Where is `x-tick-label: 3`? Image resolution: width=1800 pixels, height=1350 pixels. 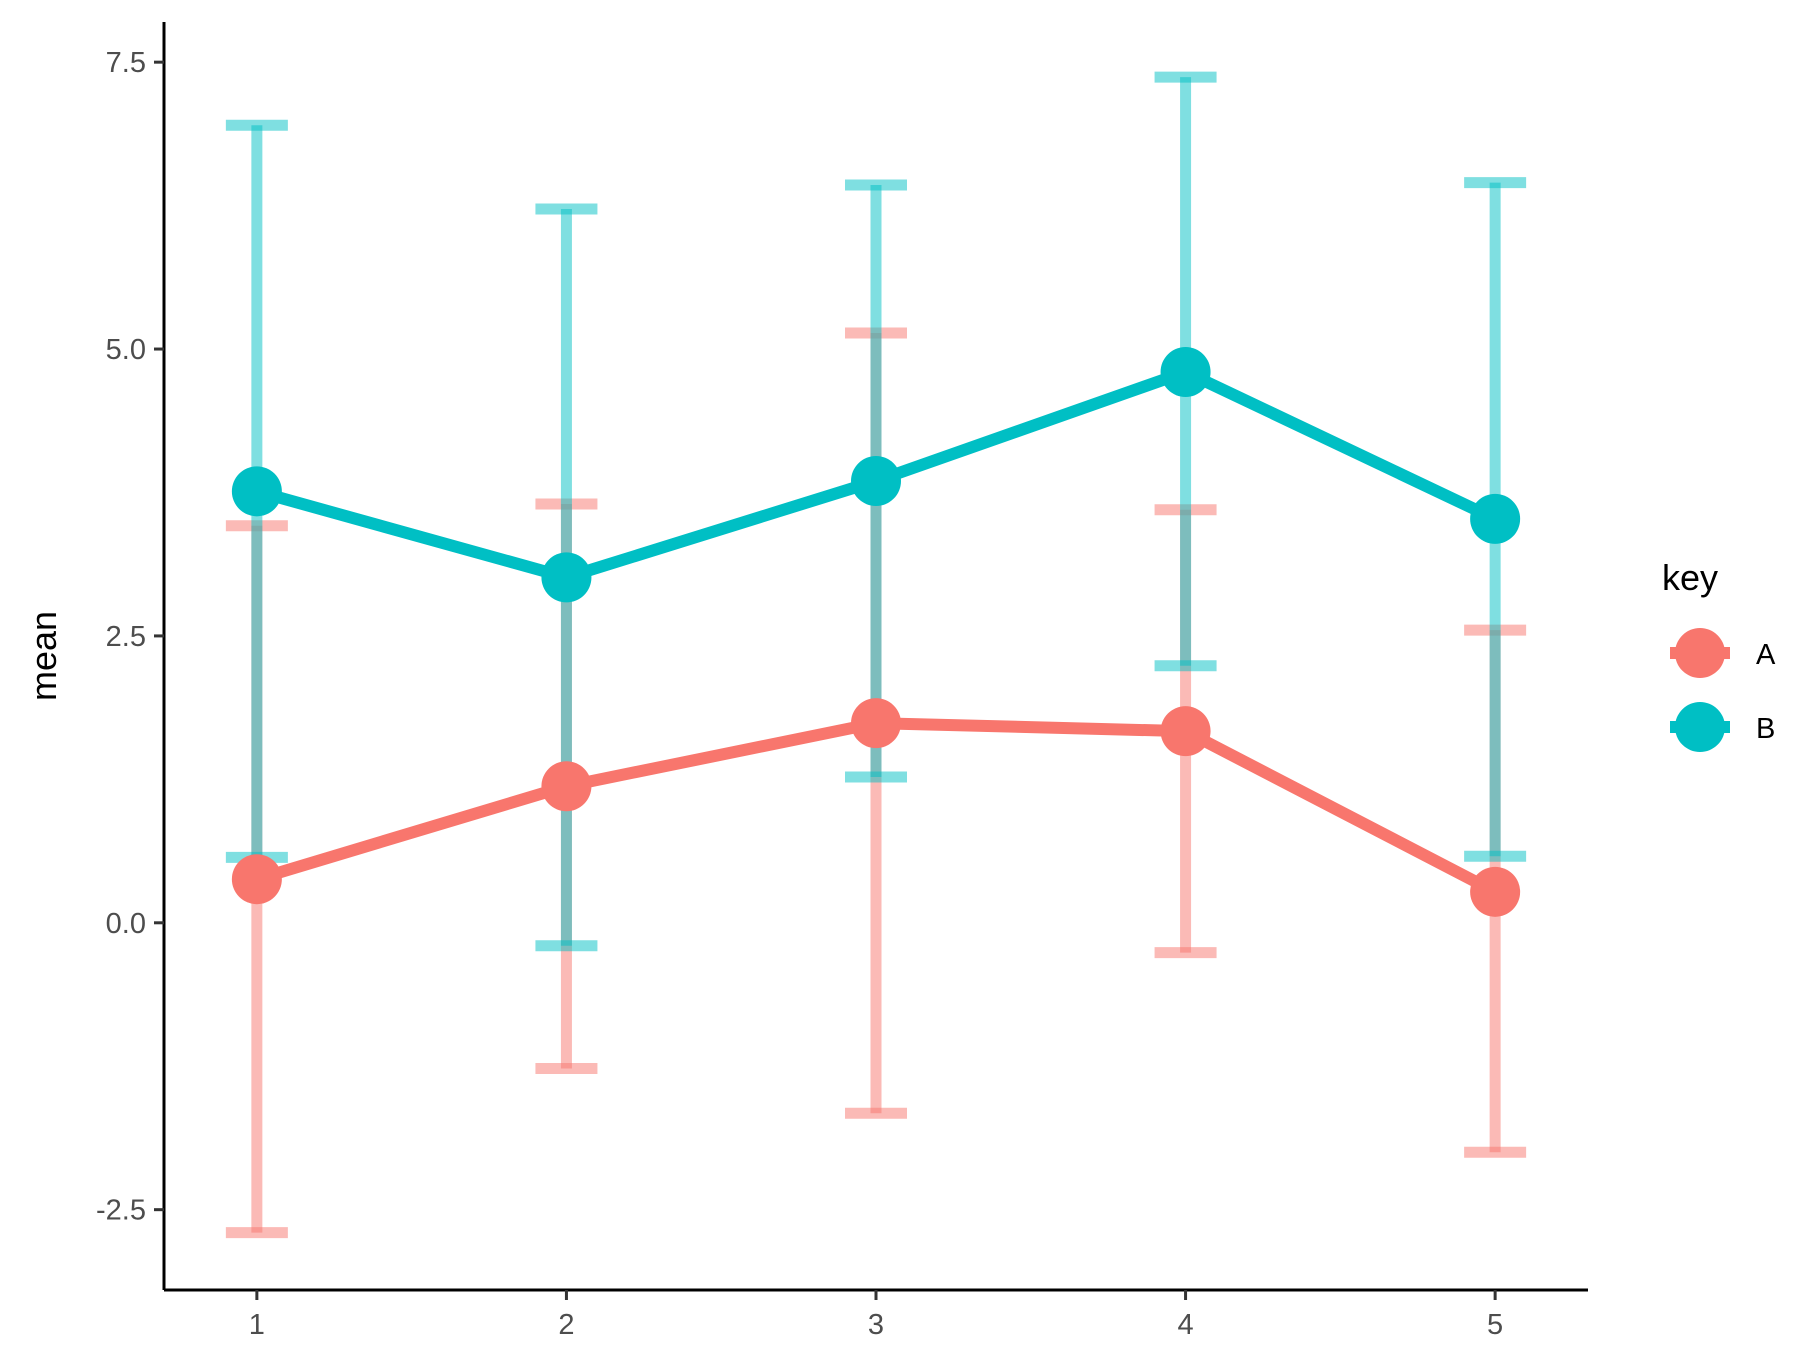
x-tick-label: 3 is located at coordinates (876, 1325).